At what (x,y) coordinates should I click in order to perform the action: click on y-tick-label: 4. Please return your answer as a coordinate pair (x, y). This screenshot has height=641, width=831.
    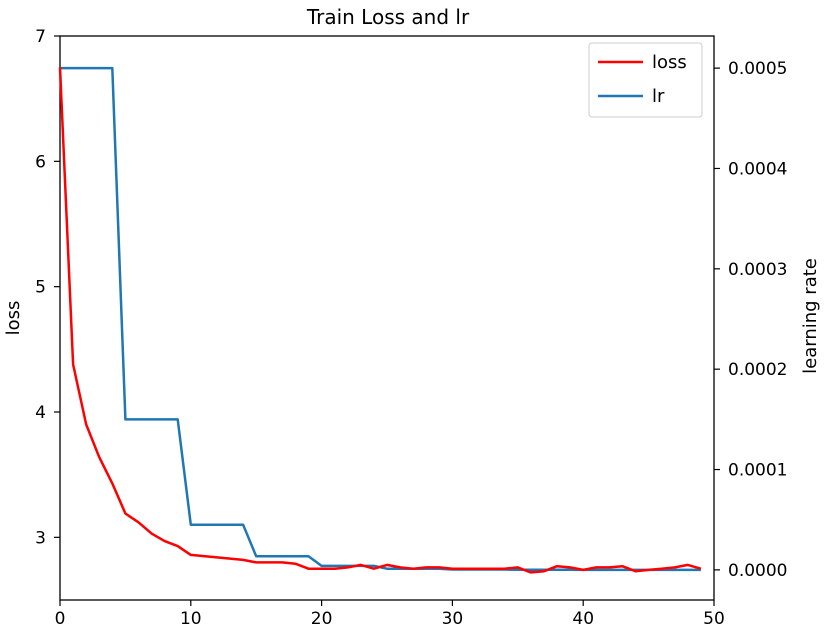
    Looking at the image, I should click on (40, 413).